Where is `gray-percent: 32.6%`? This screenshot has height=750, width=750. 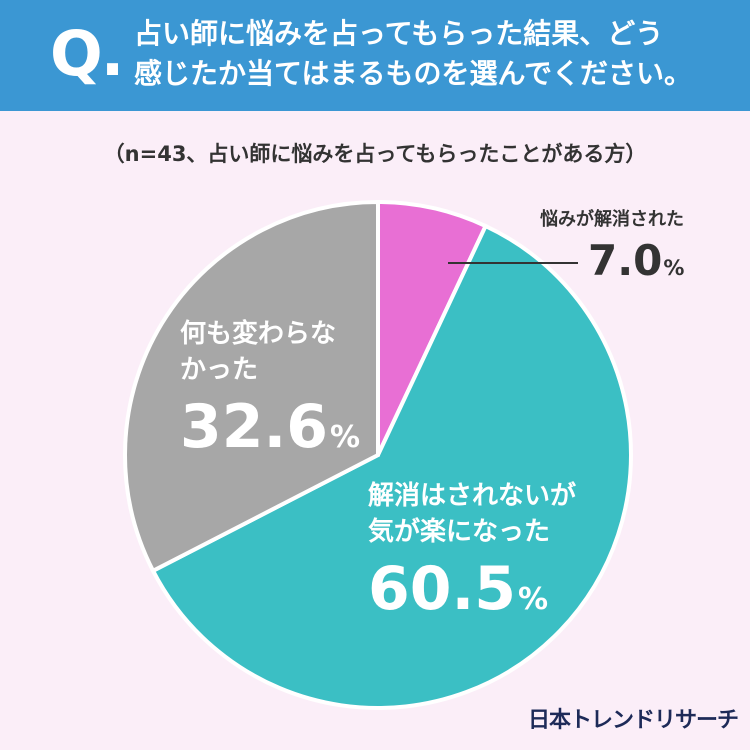 gray-percent: 32.6% is located at coordinates (270, 432).